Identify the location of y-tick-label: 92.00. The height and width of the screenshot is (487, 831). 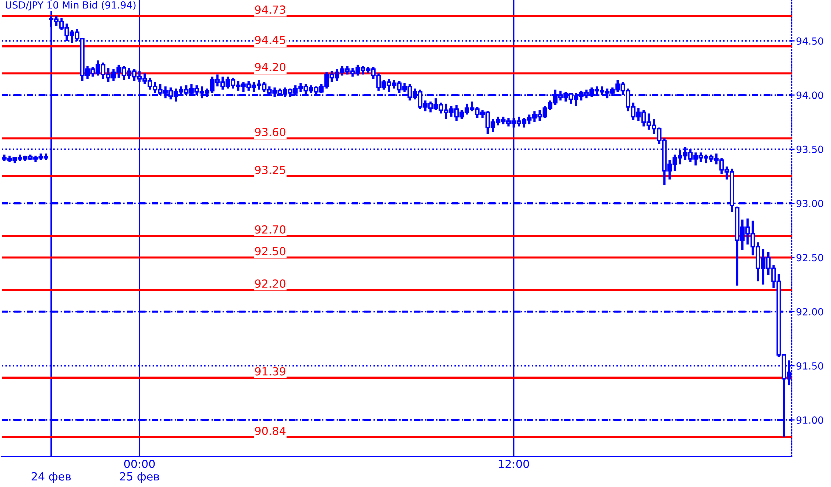
(810, 312).